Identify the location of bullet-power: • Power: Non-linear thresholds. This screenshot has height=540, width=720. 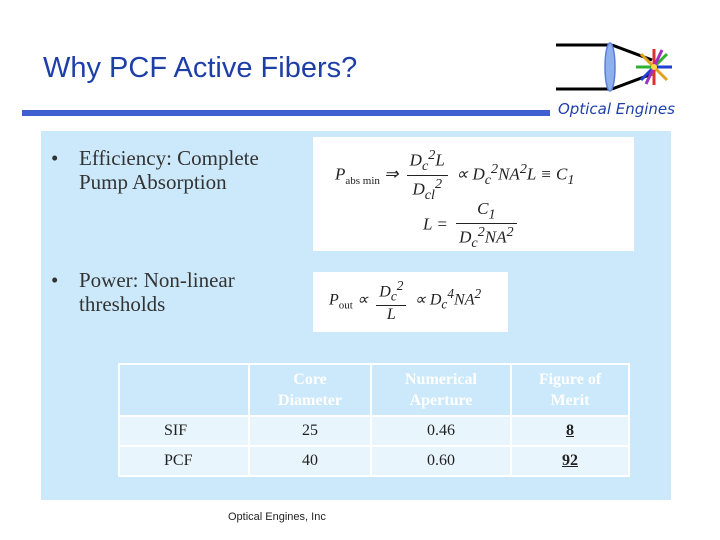
(143, 292).